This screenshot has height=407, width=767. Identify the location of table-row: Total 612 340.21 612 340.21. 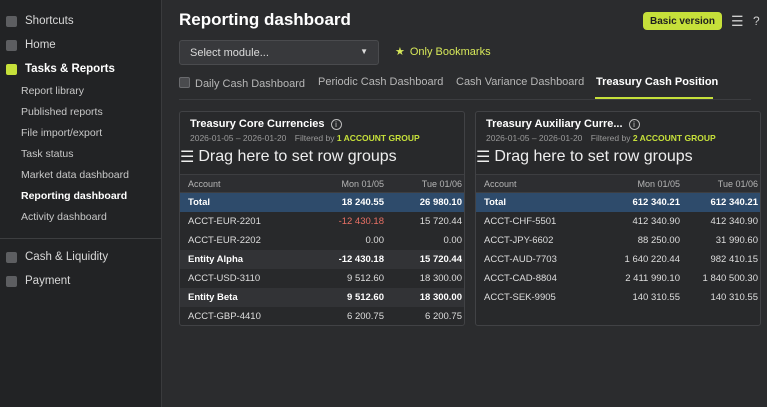
(618, 202).